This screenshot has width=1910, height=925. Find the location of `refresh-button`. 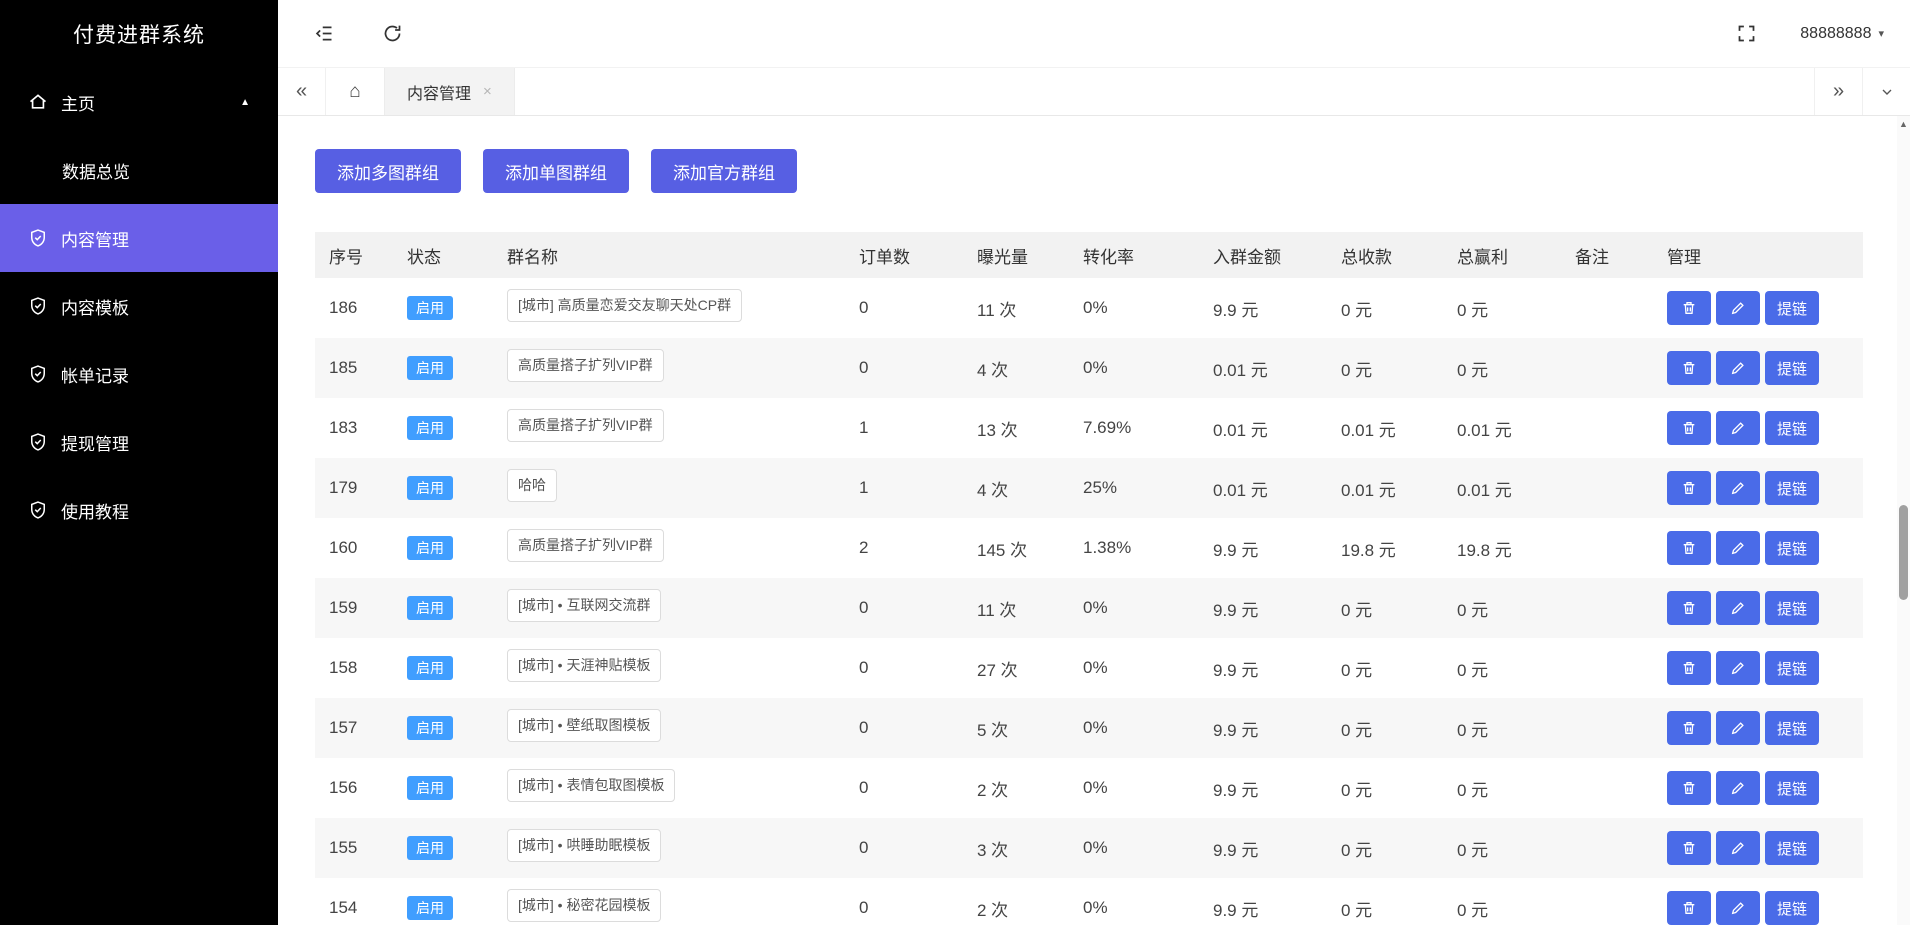

refresh-button is located at coordinates (392, 34).